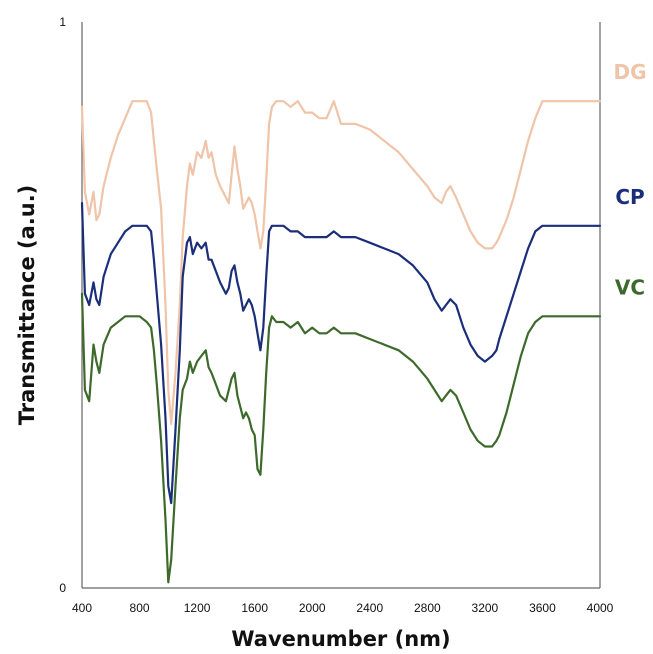 Image resolution: width=653 pixels, height=654 pixels. What do you see at coordinates (62, 22) in the screenshot?
I see `y-tick-label: 1` at bounding box center [62, 22].